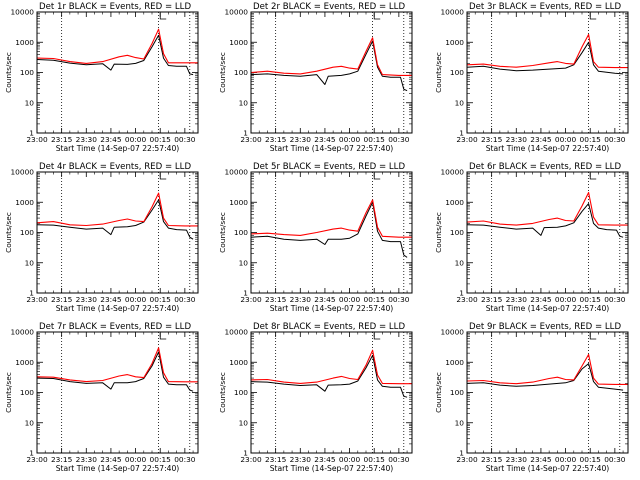 This screenshot has height=480, width=640. Describe the element at coordinates (329, 7) in the screenshot. I see `chart-title: Det 2r BLACK = Events, RED = LLD` at that location.